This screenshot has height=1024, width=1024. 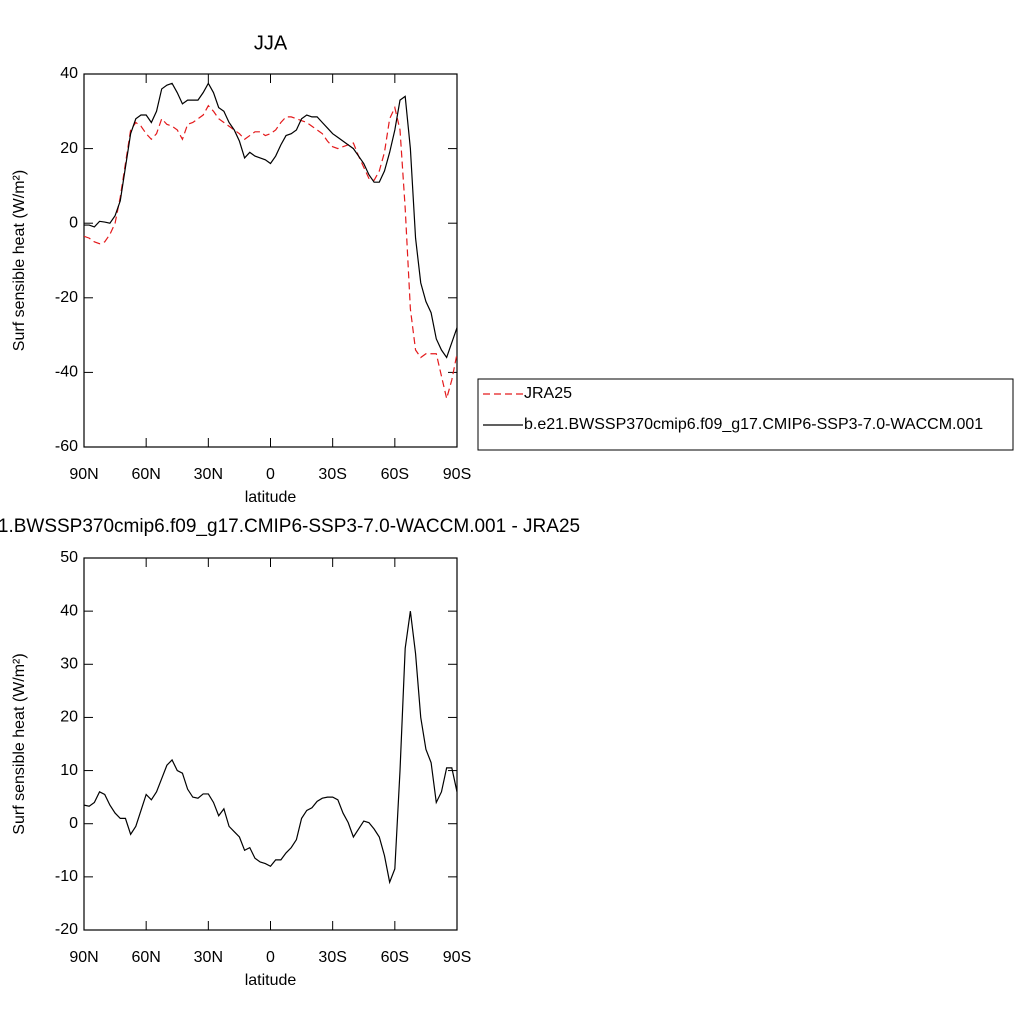 What do you see at coordinates (66, 876) in the screenshot?
I see `y-tick-label: -10` at bounding box center [66, 876].